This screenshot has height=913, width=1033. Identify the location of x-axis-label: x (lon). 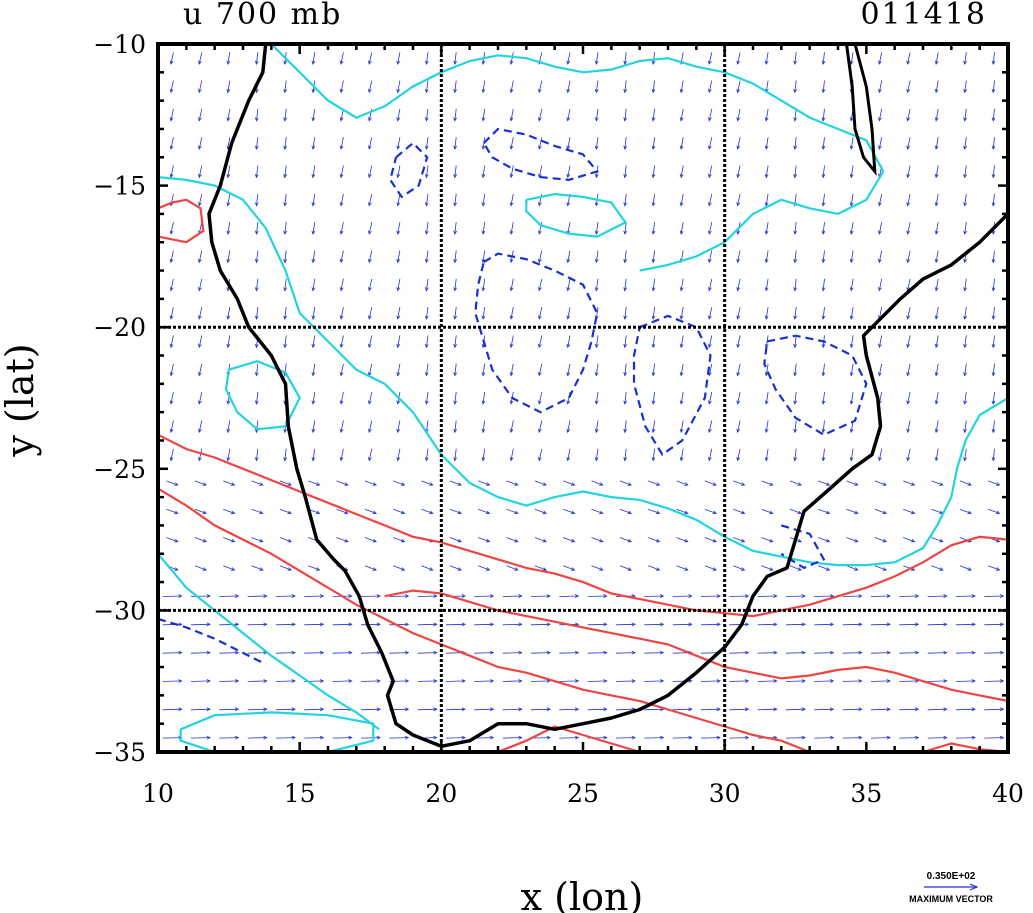
(582, 894).